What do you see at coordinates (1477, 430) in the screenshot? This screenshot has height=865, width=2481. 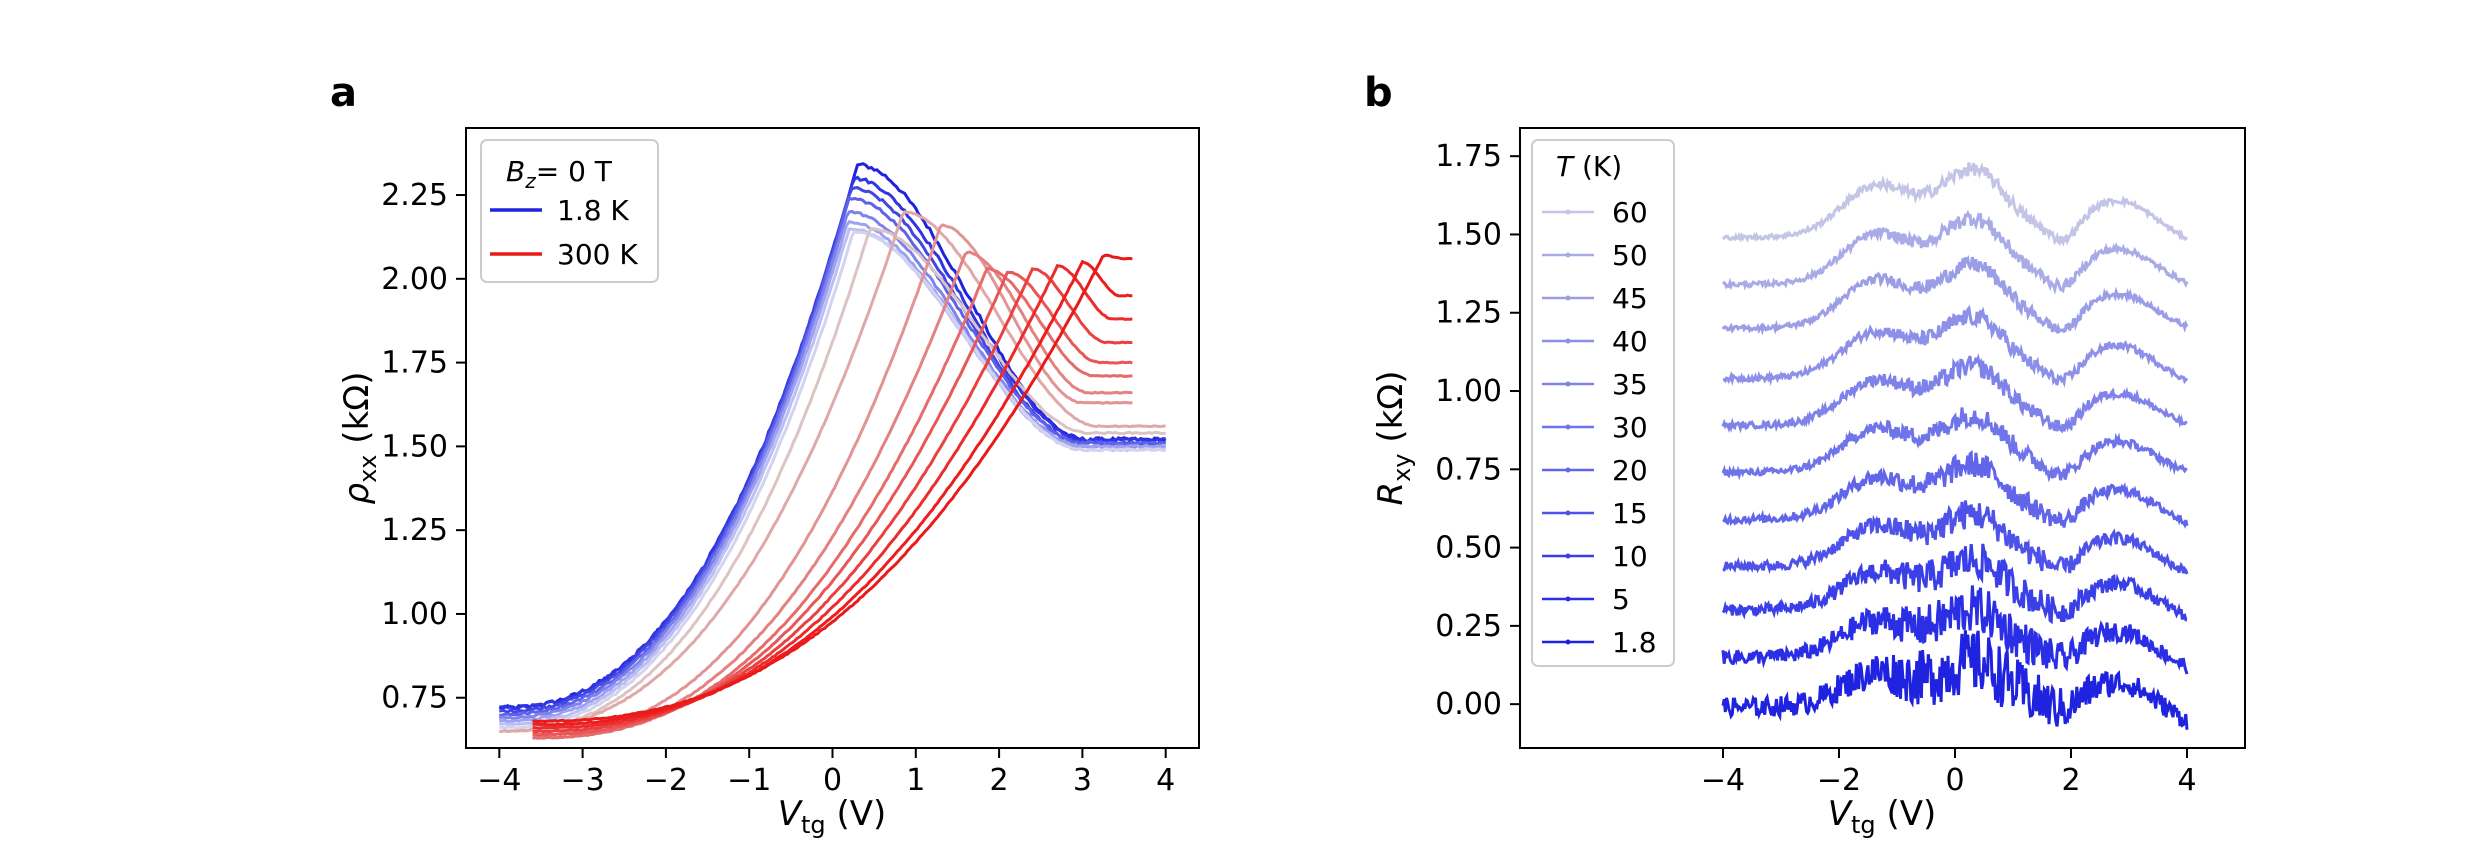 I see `panel-b-y-ticks: 0.00 0.25 0.50 0.75 1.00 1.25 1.50 1.75` at bounding box center [1477, 430].